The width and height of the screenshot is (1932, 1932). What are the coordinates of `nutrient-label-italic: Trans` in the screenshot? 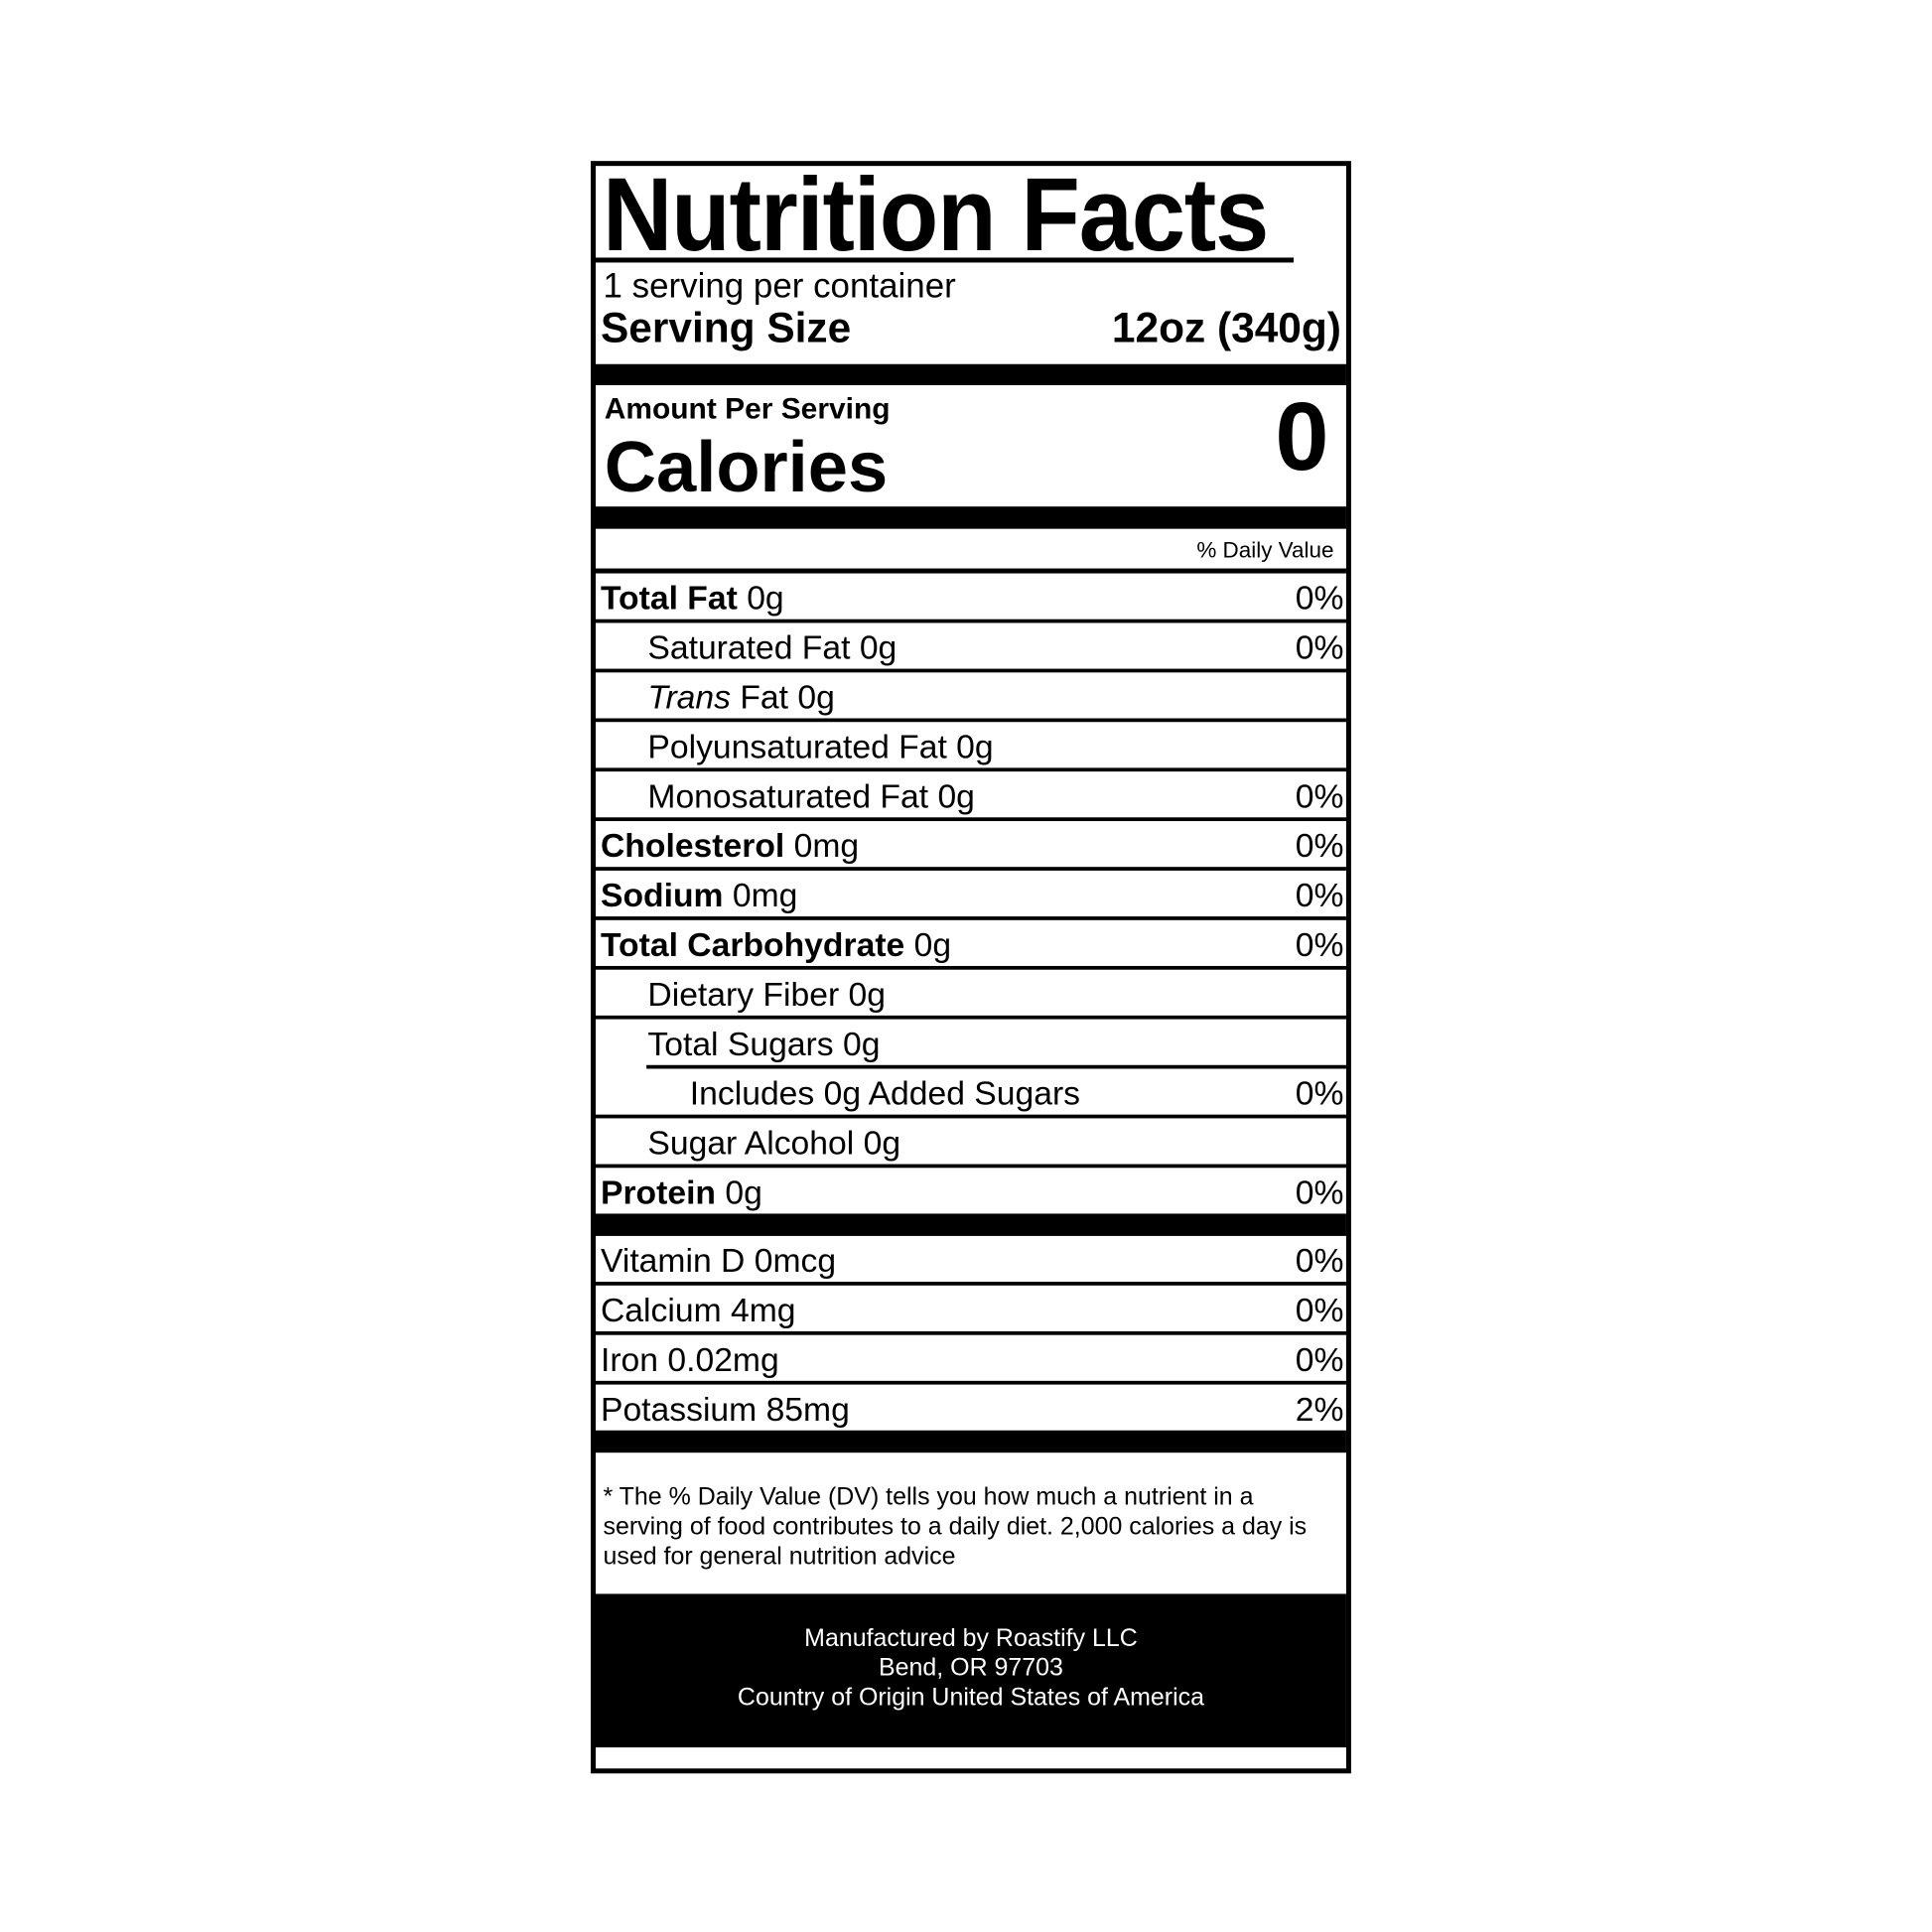 It's located at (689, 697).